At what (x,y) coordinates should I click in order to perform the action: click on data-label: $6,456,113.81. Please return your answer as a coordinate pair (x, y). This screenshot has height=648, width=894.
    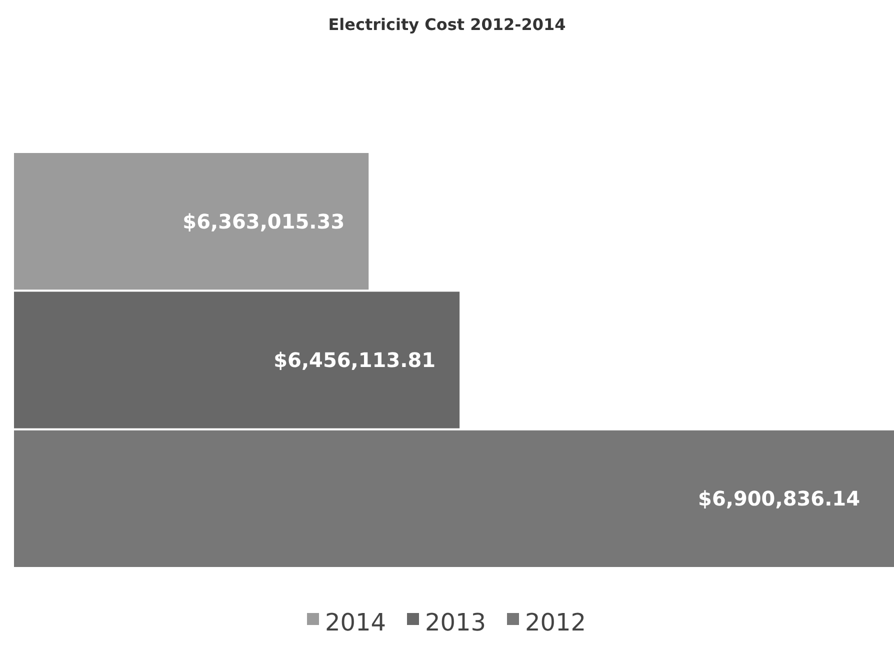
    Looking at the image, I should click on (355, 360).